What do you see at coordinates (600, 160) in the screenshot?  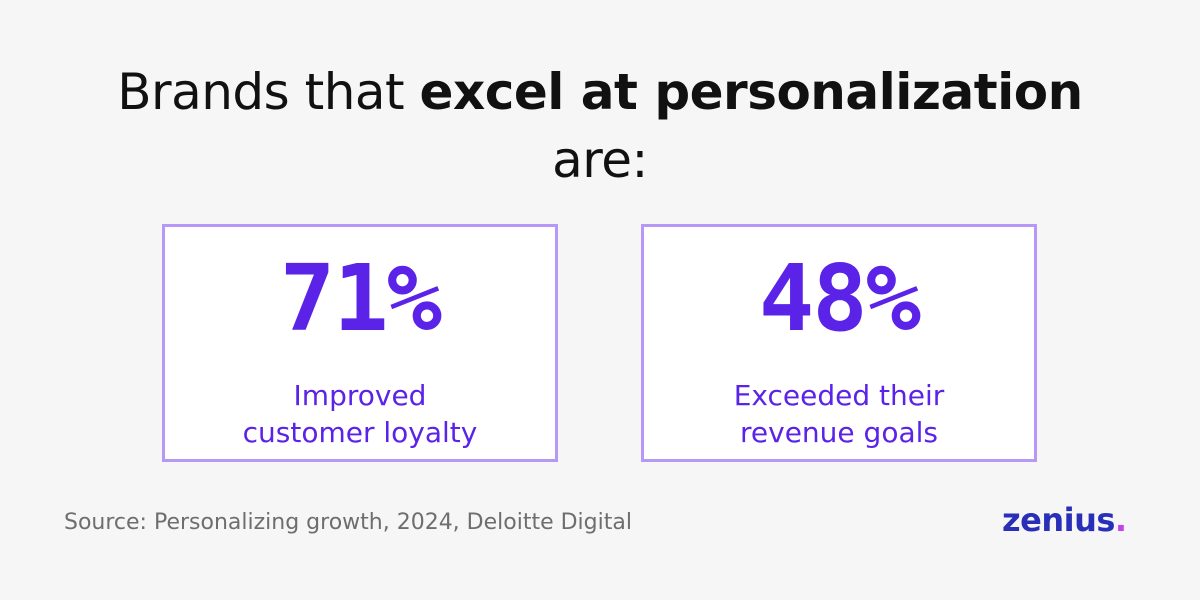 I see `headline-suffix: are:` at bounding box center [600, 160].